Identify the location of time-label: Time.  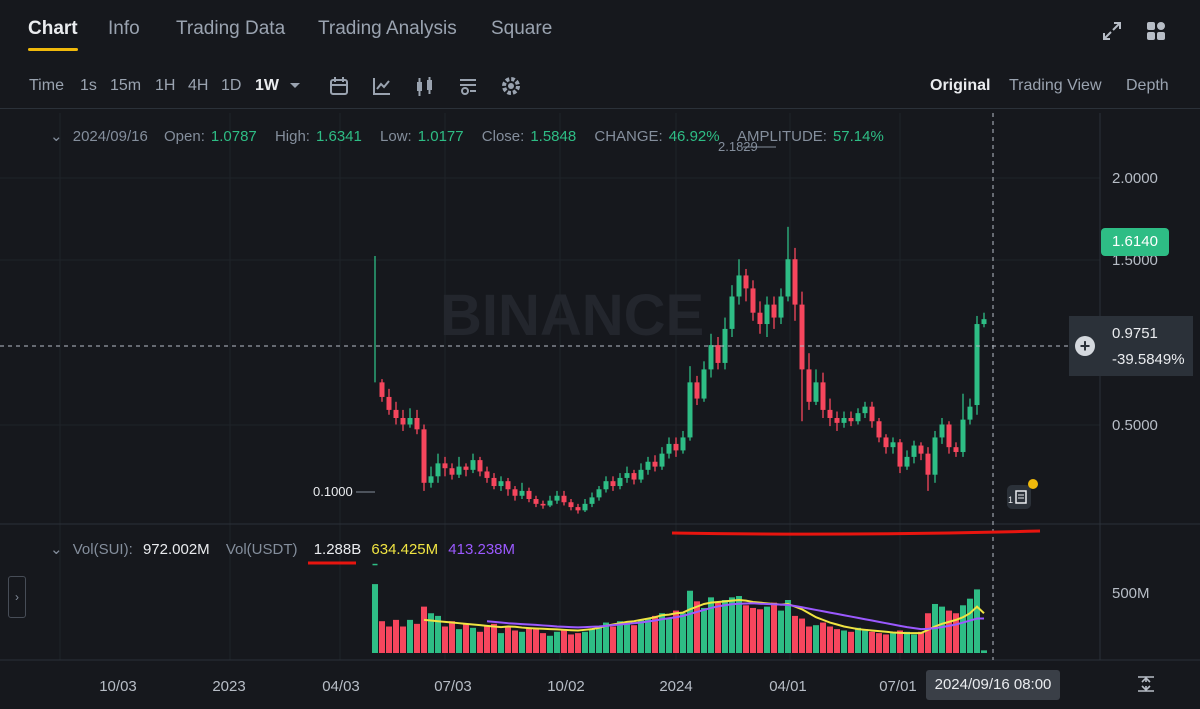
(46, 85).